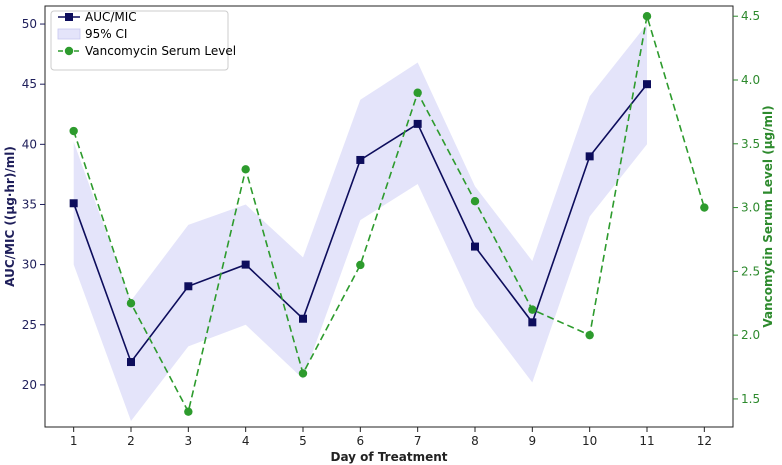 Image resolution: width=782 pixels, height=465 pixels. Describe the element at coordinates (69, 34) in the screenshot. I see `legend-ci-patch` at that location.